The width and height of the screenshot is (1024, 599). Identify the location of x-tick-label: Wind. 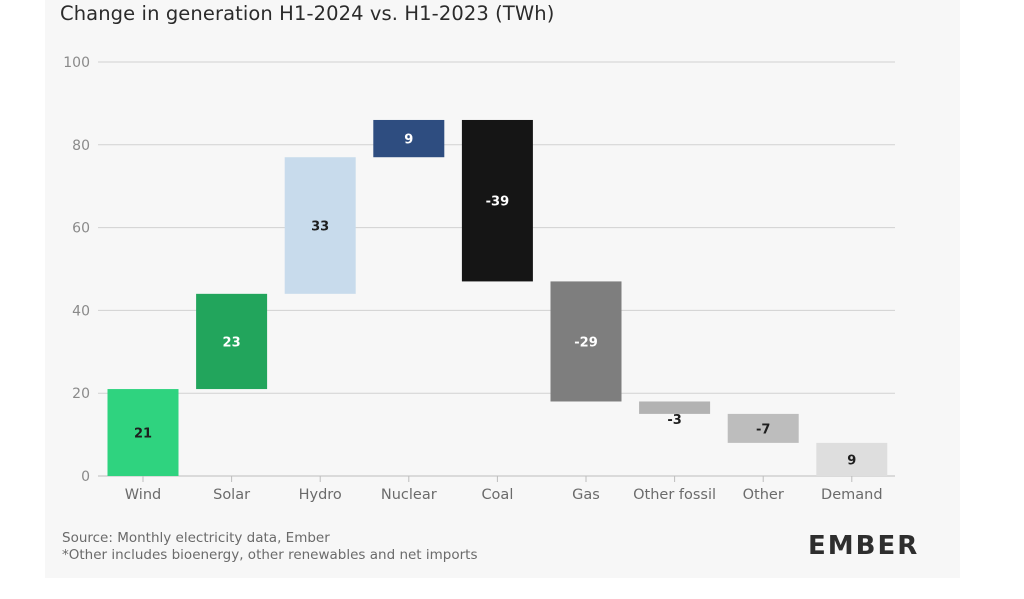
(143, 495).